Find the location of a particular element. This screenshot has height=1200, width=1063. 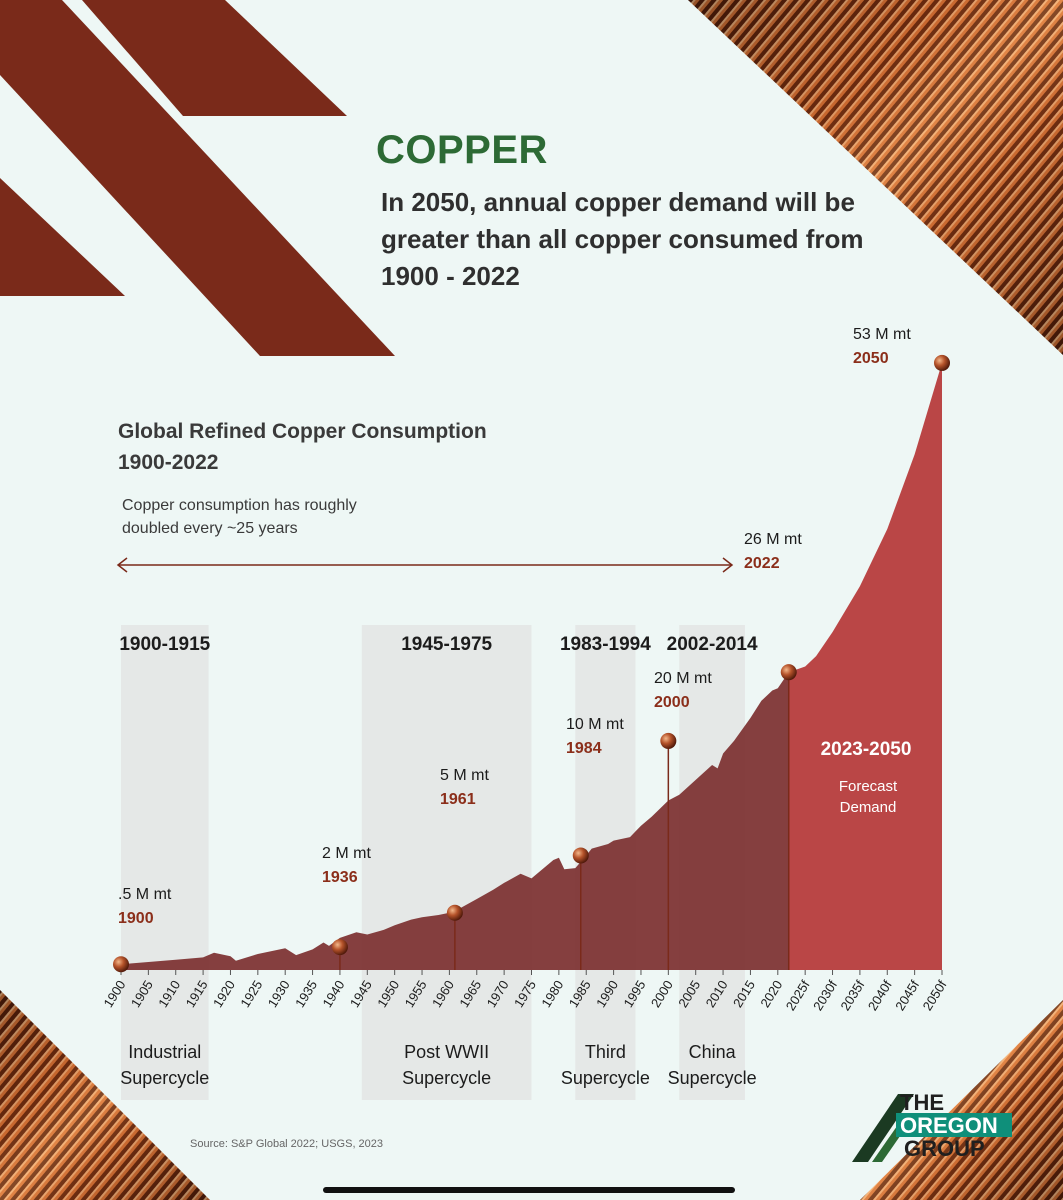

milestone-amount: 53 M mt is located at coordinates (882, 334).